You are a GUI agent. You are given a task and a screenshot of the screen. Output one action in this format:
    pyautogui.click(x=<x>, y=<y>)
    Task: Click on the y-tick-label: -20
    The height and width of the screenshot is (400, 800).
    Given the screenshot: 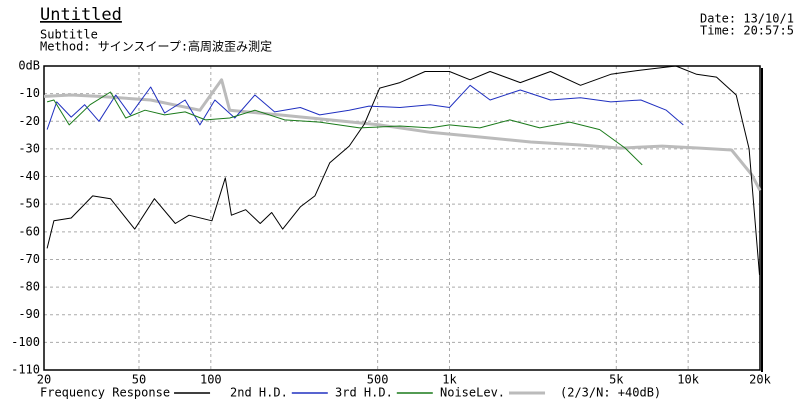 What is the action you would take?
    pyautogui.click(x=29, y=121)
    